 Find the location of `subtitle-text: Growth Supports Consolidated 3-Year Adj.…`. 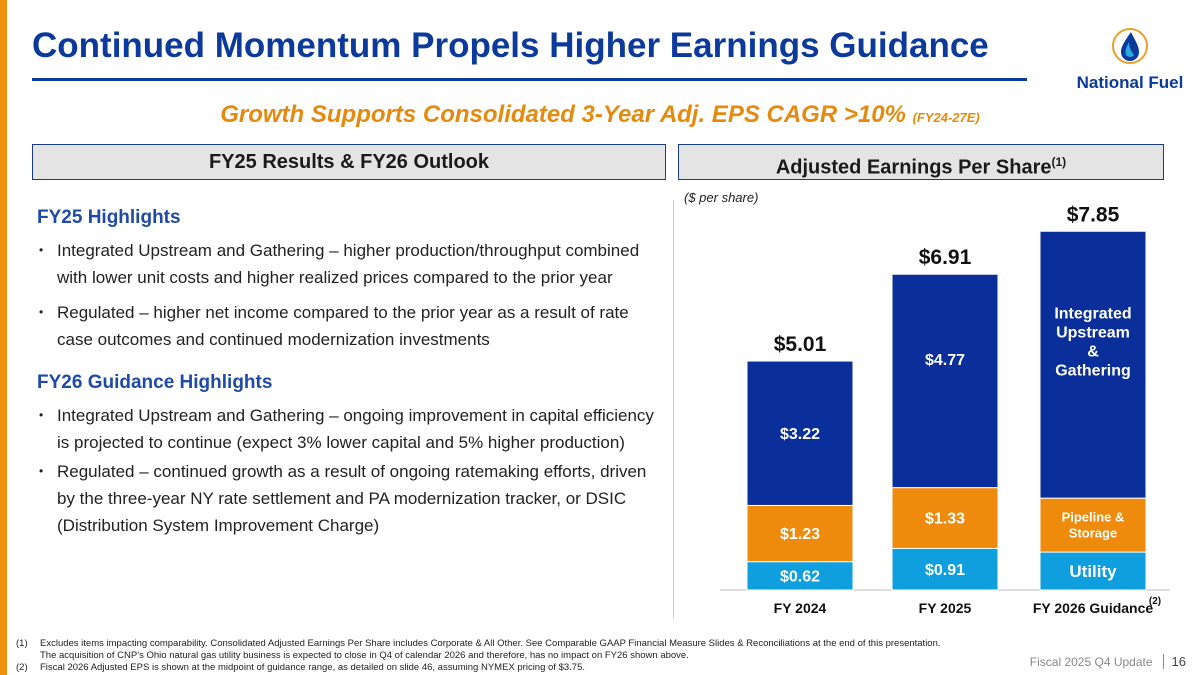

subtitle-text: Growth Supports Consolidated 3-Year Adj.… is located at coordinates (563, 114).